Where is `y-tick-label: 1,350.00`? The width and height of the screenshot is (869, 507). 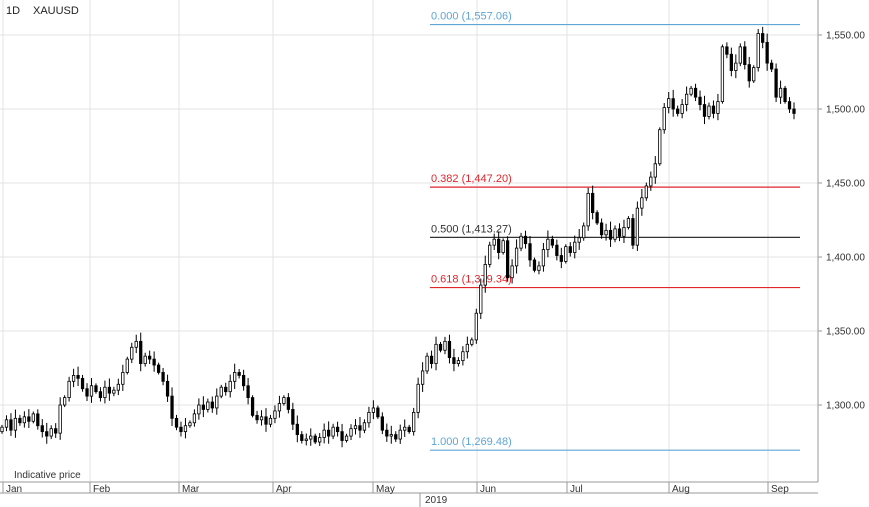 y-tick-label: 1,350.00 is located at coordinates (845, 332).